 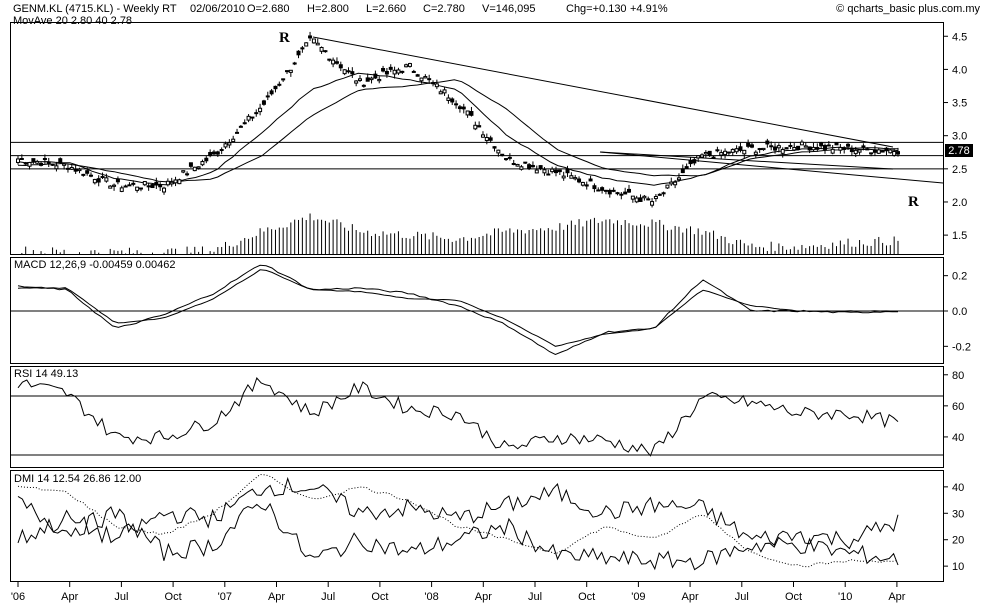 What do you see at coordinates (460, 233) in the screenshot?
I see `volume-bars` at bounding box center [460, 233].